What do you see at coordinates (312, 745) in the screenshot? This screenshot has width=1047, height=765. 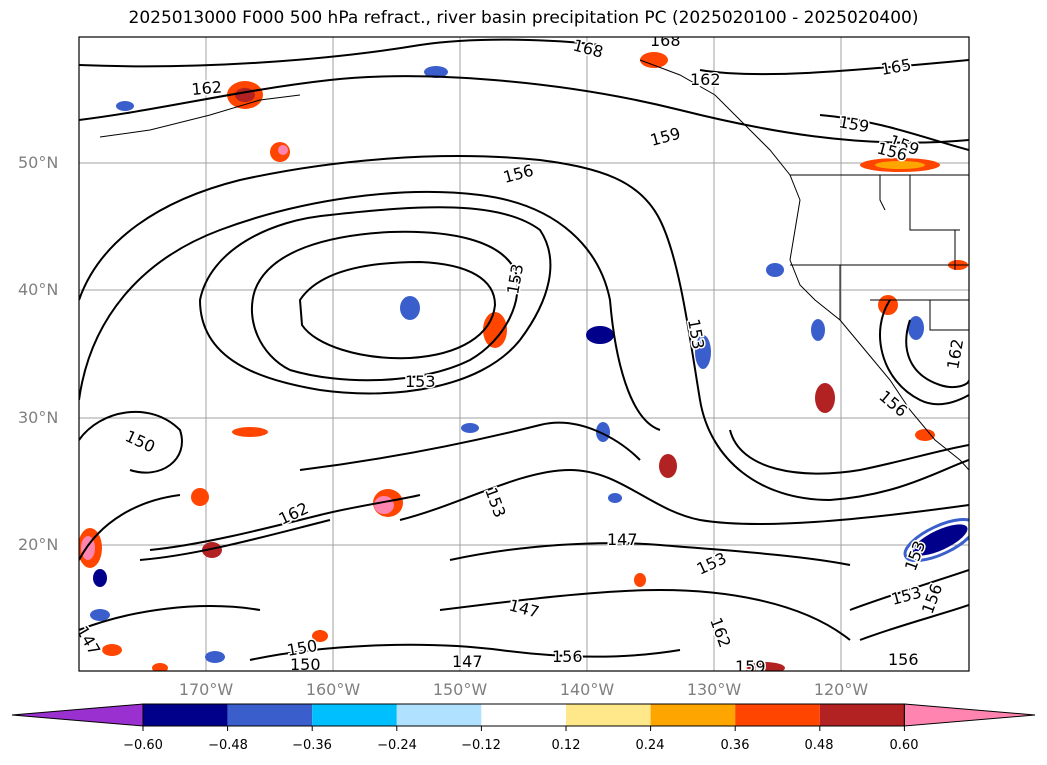 I see `colorbar-tick: −0.36` at bounding box center [312, 745].